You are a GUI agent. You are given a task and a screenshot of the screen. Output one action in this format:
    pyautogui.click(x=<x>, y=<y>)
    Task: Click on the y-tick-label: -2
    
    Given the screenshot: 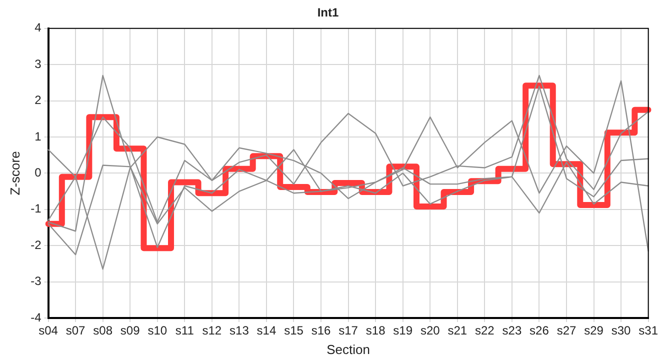 What is the action you would take?
    pyautogui.click(x=36, y=245)
    